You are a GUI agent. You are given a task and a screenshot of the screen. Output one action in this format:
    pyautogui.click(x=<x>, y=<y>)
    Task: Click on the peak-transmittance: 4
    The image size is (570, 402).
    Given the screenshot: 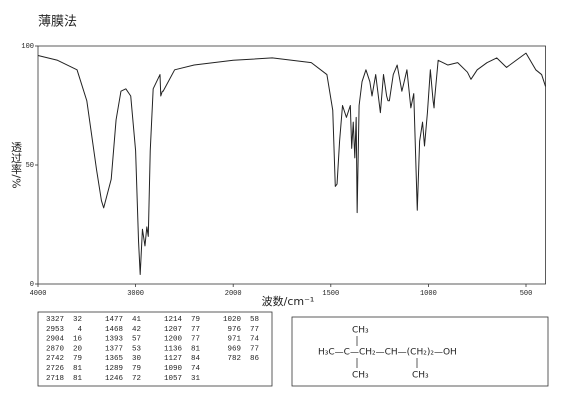 What is the action you would take?
    pyautogui.click(x=79, y=330)
    